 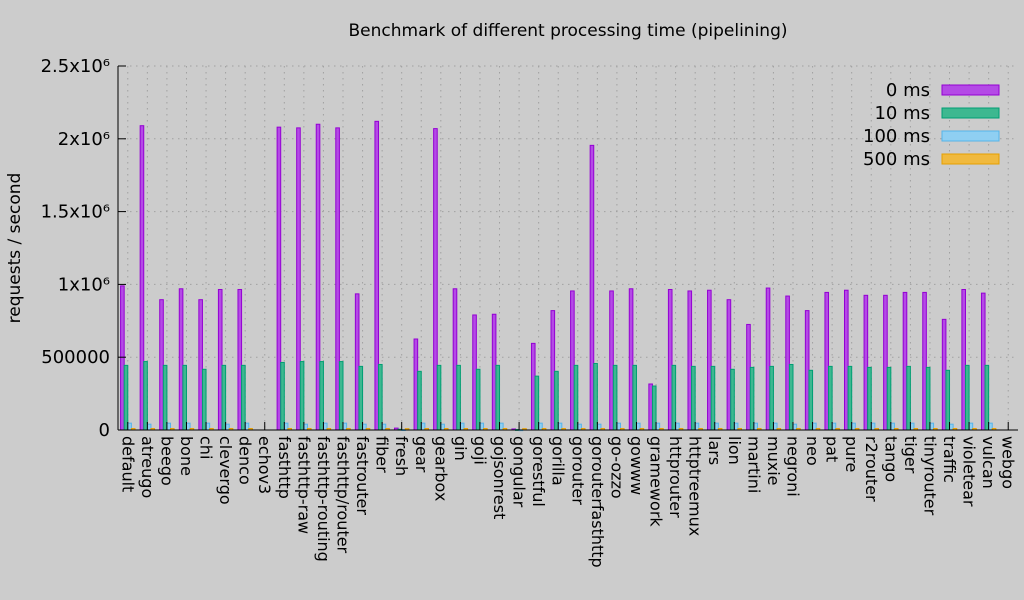 I want to click on bar-100ms-beego, so click(x=169, y=426).